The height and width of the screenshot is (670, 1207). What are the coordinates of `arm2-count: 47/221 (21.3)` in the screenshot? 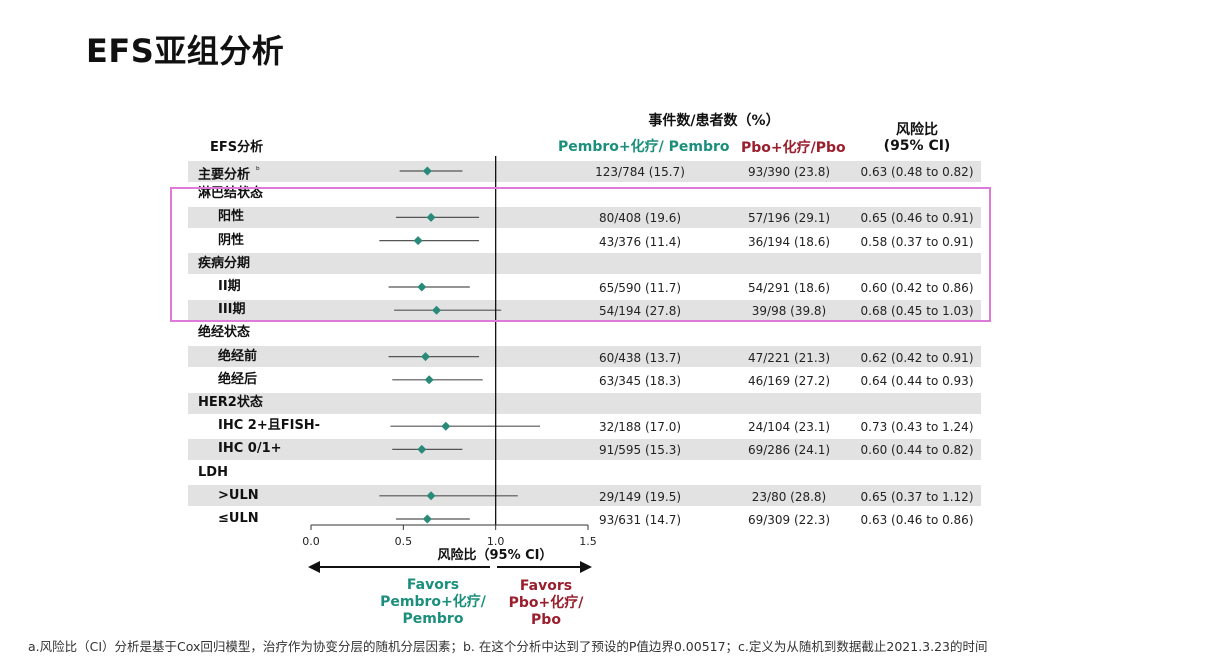 It's located at (789, 357).